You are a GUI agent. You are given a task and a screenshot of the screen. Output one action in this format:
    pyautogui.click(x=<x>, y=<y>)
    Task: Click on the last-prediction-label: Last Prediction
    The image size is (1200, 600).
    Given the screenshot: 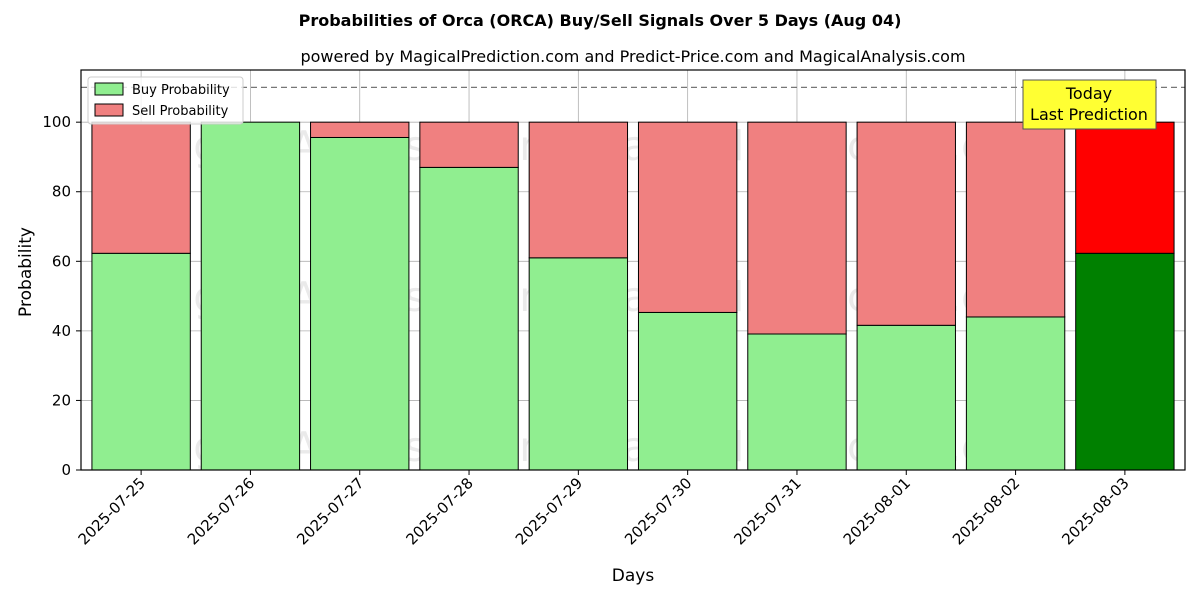 What is the action you would take?
    pyautogui.click(x=1089, y=114)
    